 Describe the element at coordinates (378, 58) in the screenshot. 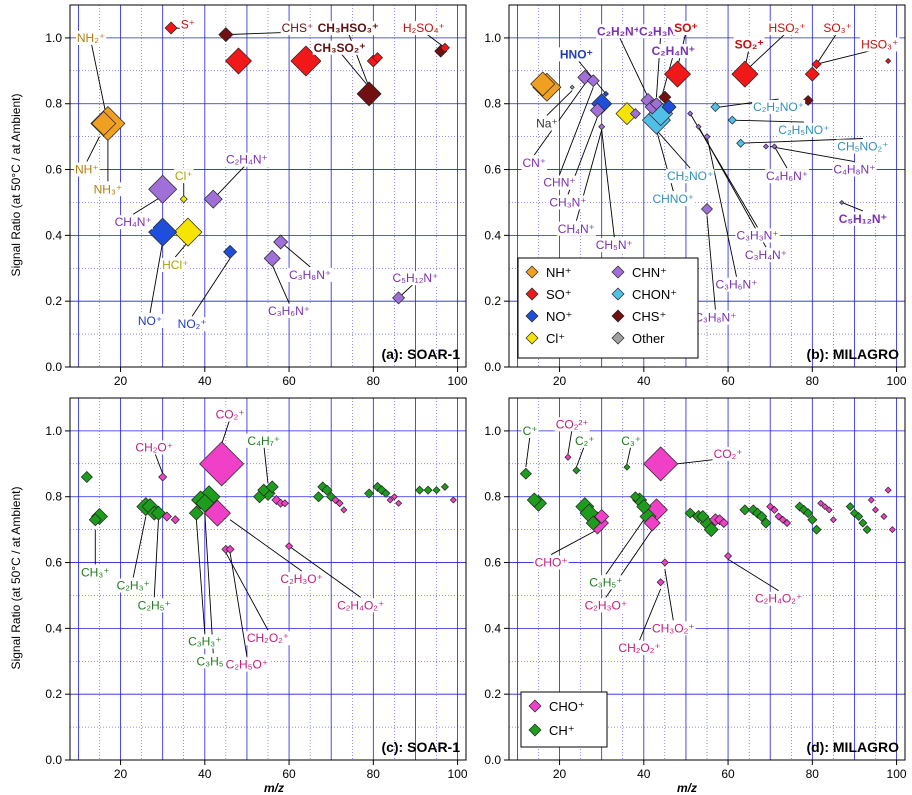

I see `point-so` at that location.